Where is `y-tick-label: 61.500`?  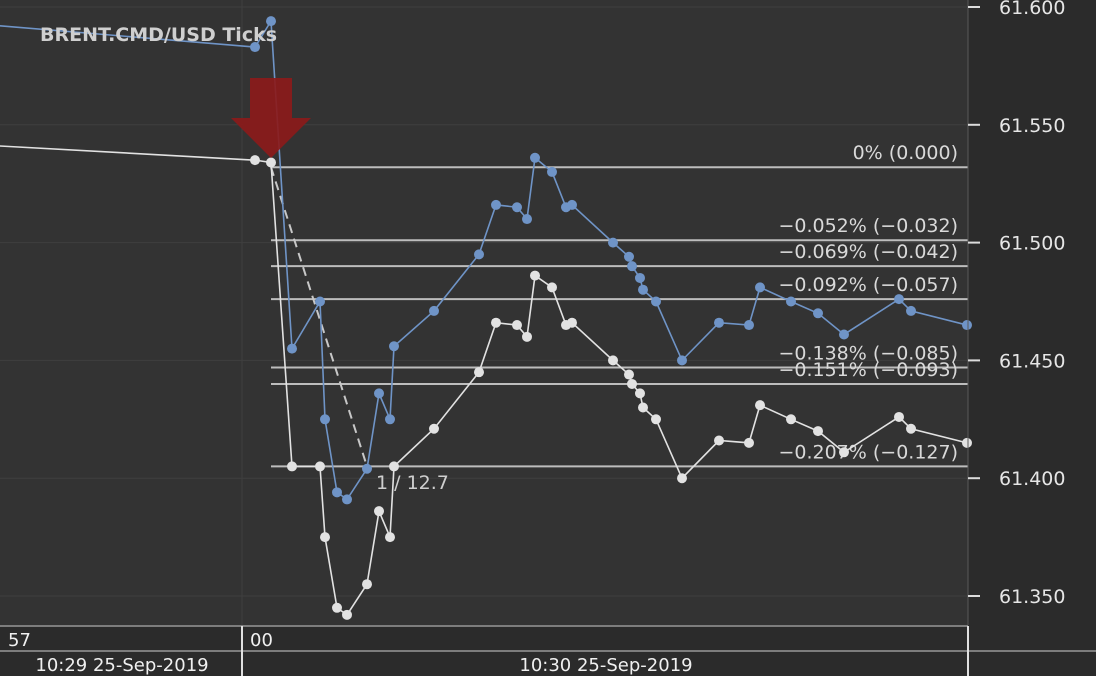
y-tick-label: 61.500 is located at coordinates (1032, 244).